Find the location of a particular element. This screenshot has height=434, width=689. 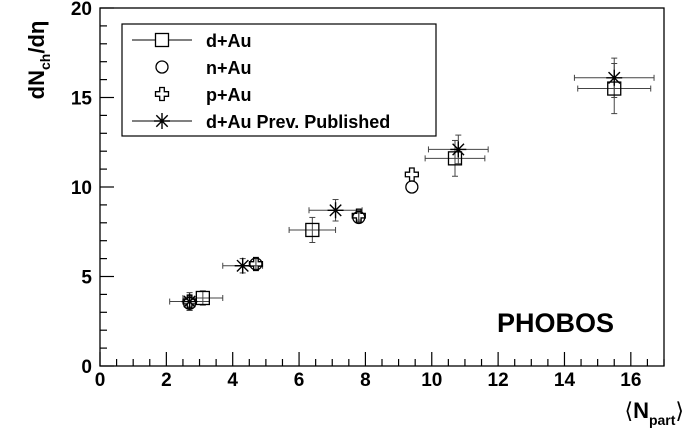

x-tick-label: 4 is located at coordinates (232, 380).